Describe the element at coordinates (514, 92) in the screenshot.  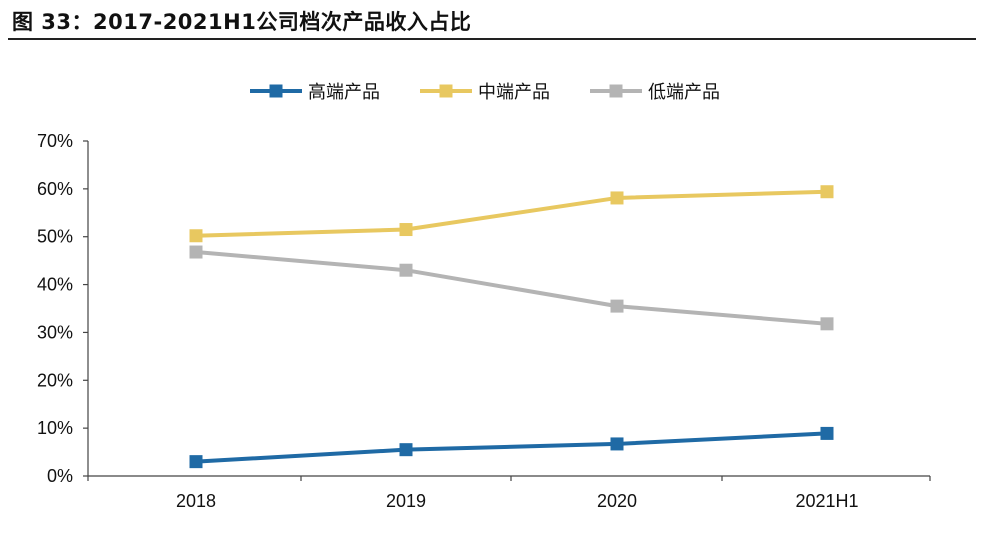
I see `legend-label: 中端产品` at that location.